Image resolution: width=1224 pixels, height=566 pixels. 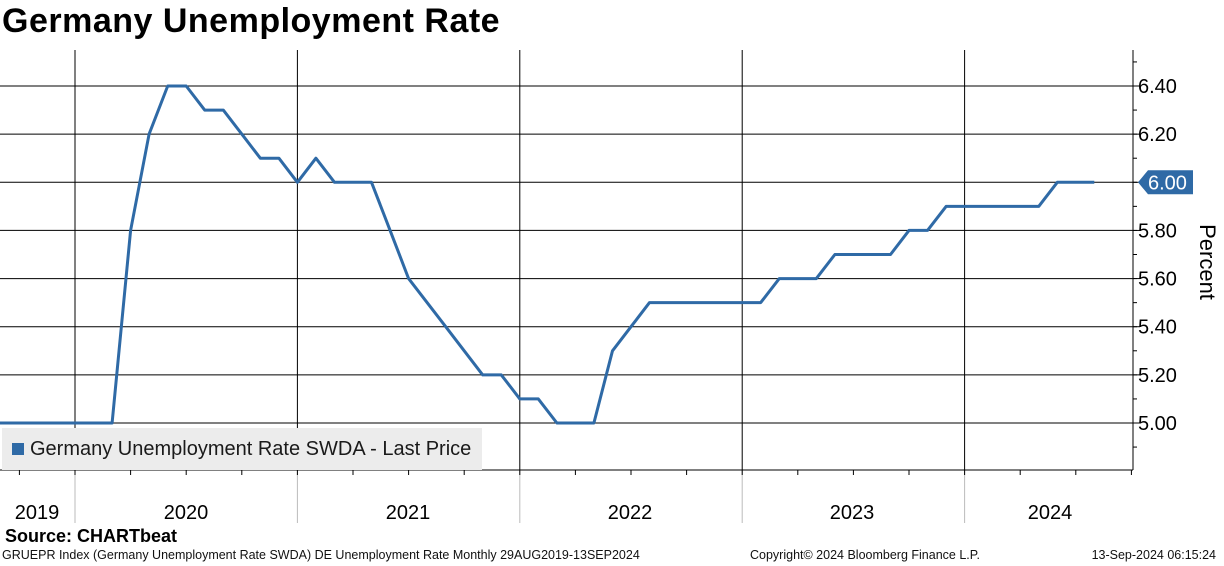 I want to click on last-value-badge: 6.00, so click(x=1165, y=182).